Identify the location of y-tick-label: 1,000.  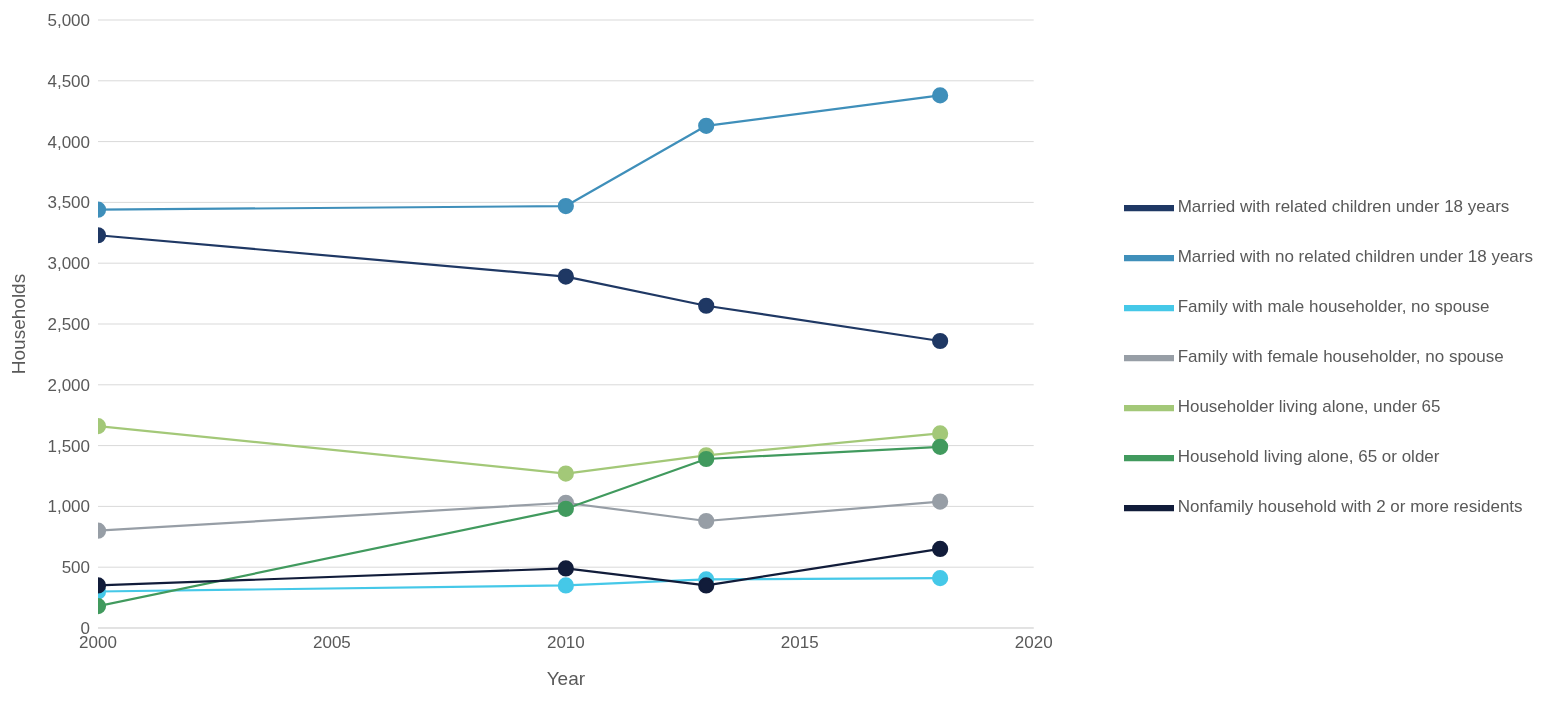
(68, 507).